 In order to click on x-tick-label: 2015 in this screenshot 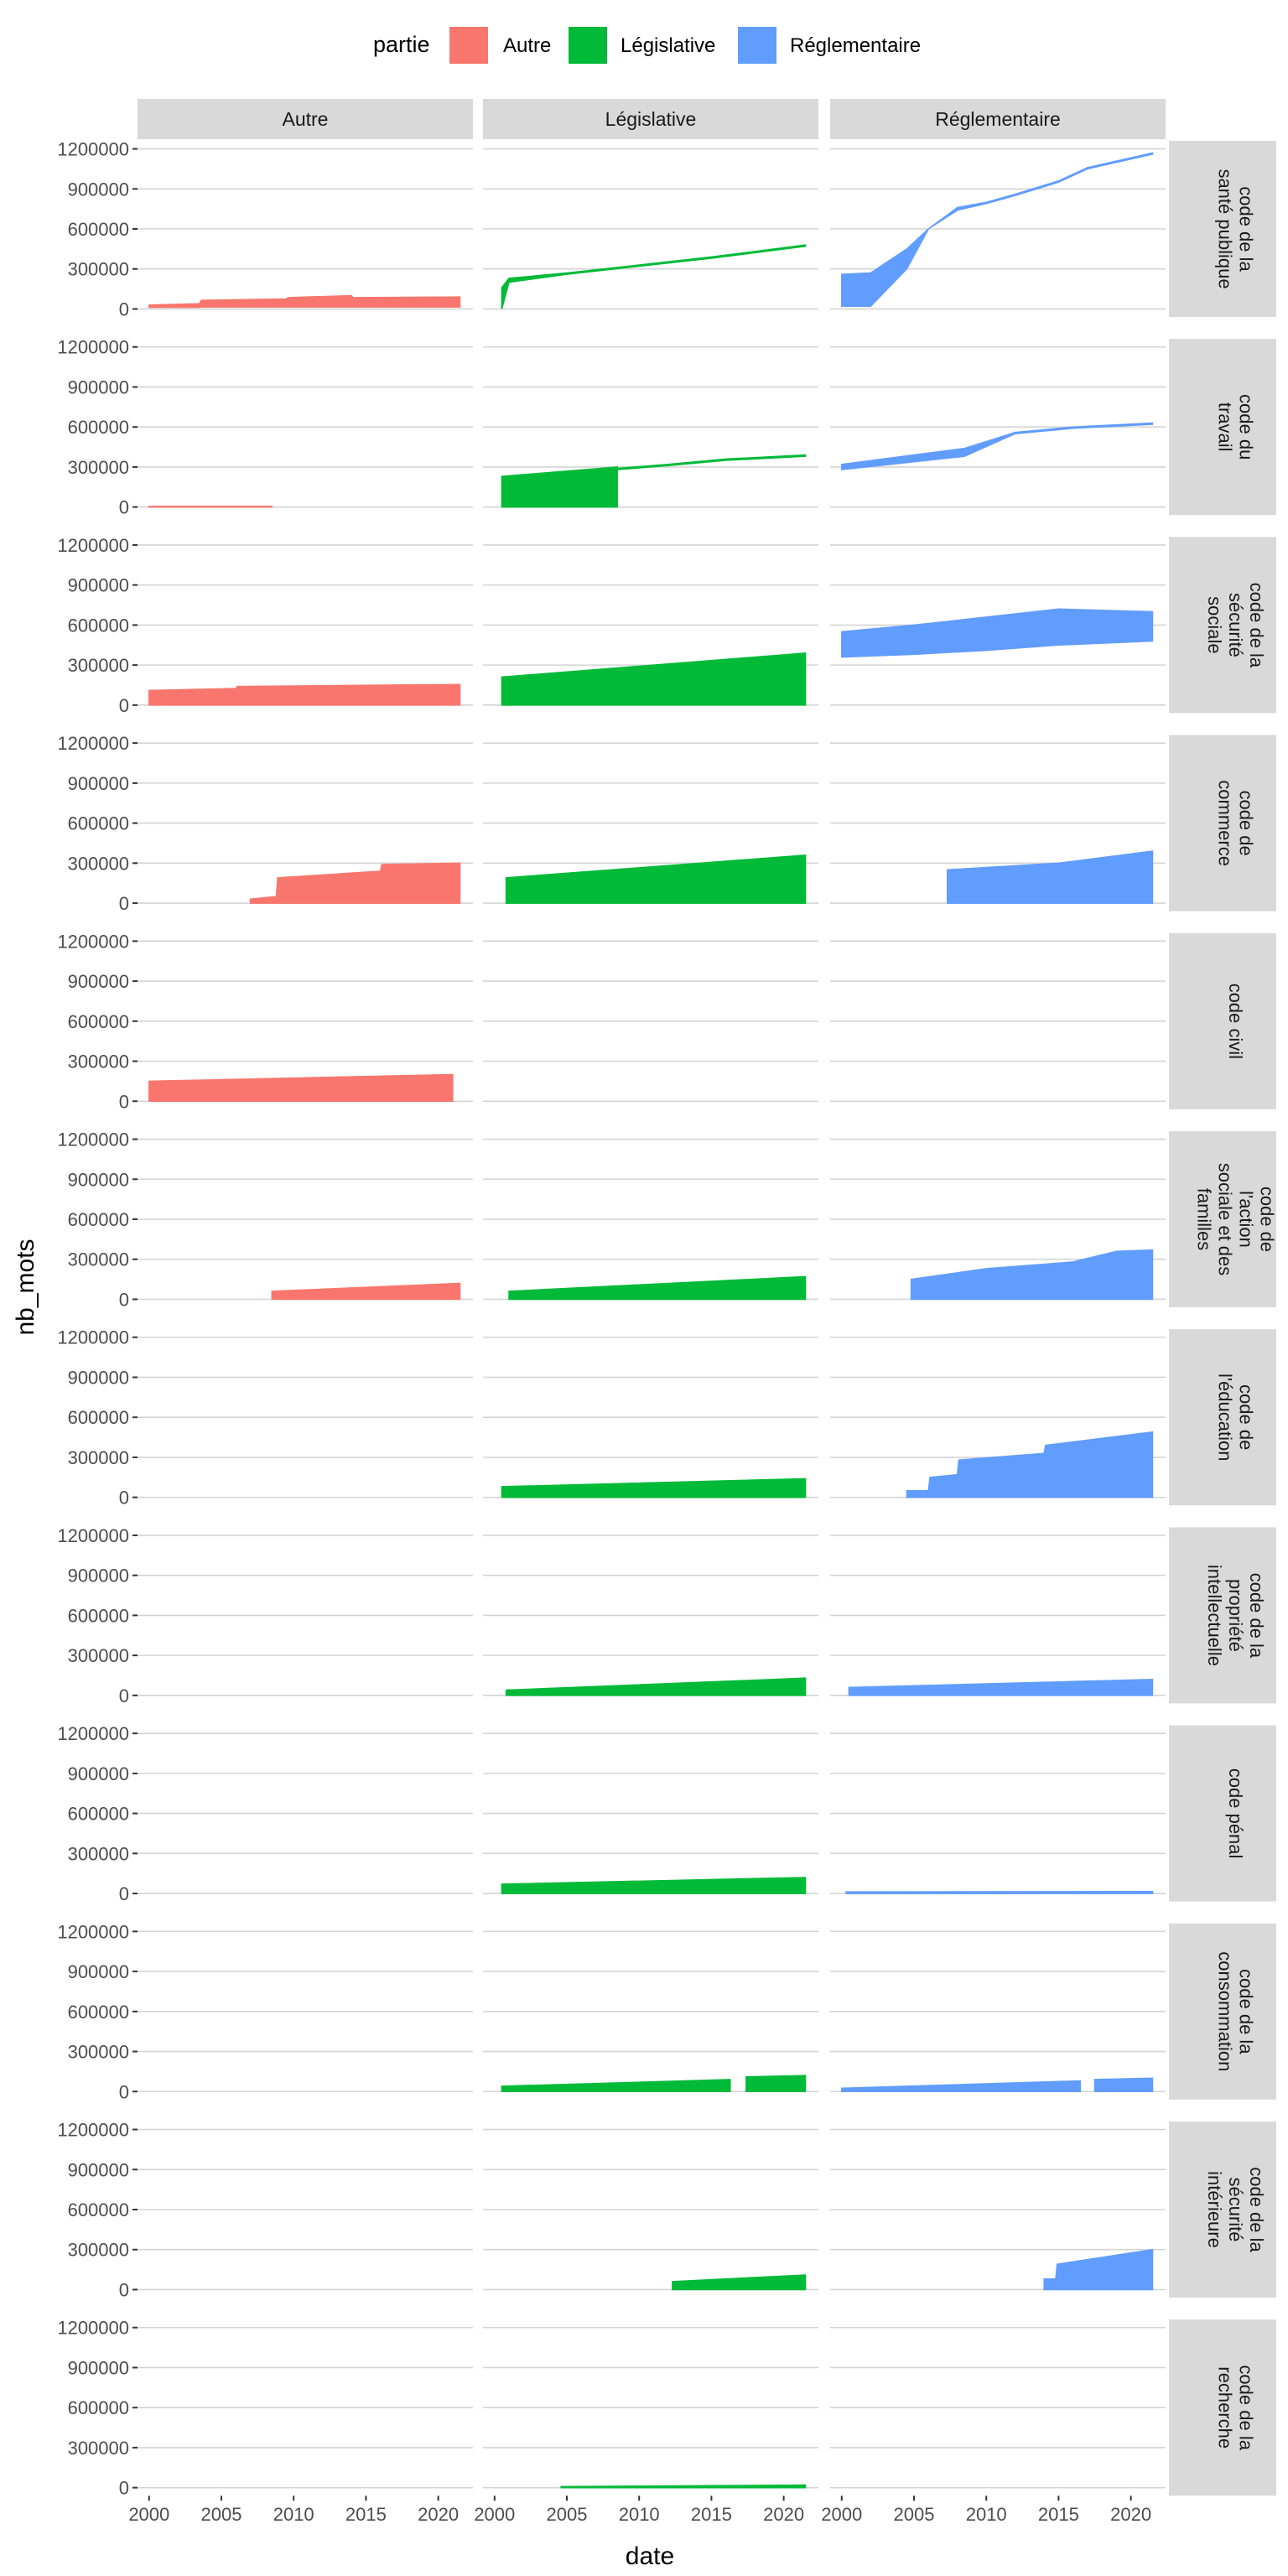, I will do `click(1058, 2514)`.